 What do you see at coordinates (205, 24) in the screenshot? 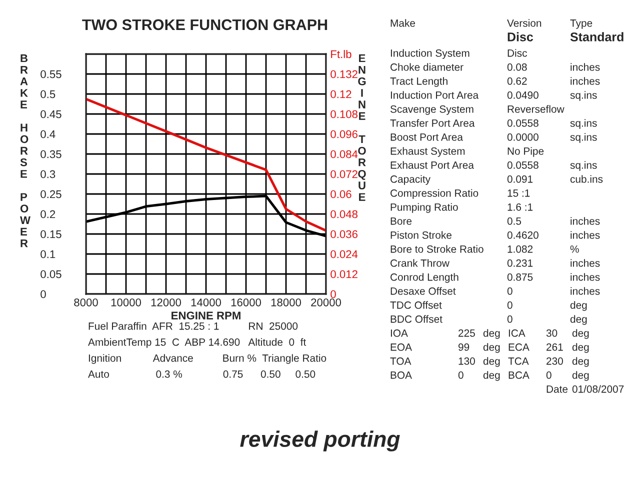
I see `chart-title: TWO STROKE FUNCTION GRAPH` at bounding box center [205, 24].